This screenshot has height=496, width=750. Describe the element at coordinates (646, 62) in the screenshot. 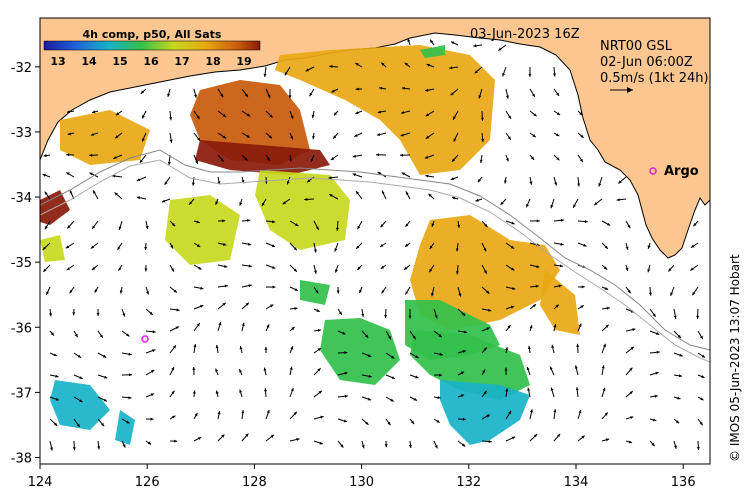

I see `current-time: 02-Jun 06:00Z` at that location.